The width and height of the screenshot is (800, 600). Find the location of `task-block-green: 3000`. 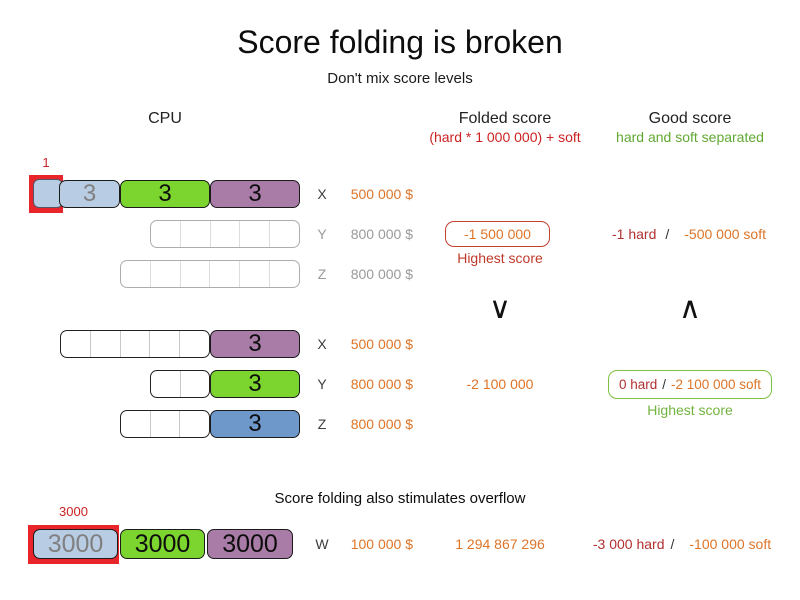

task-block-green: 3000 is located at coordinates (162, 544).